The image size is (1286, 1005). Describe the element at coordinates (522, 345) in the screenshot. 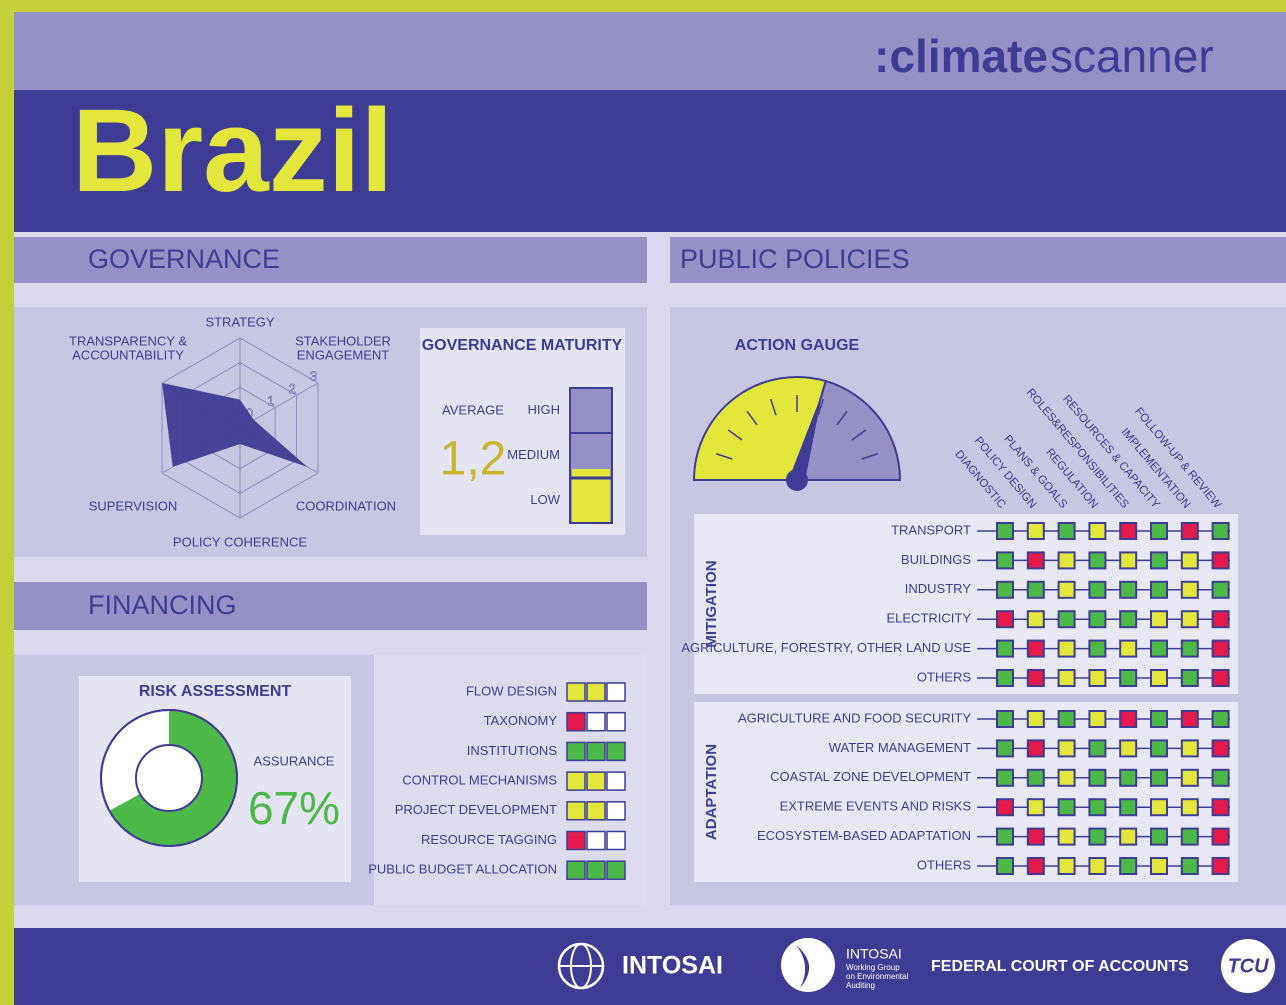

I see `maturity-title: GOVERNANCE MATURITY` at that location.